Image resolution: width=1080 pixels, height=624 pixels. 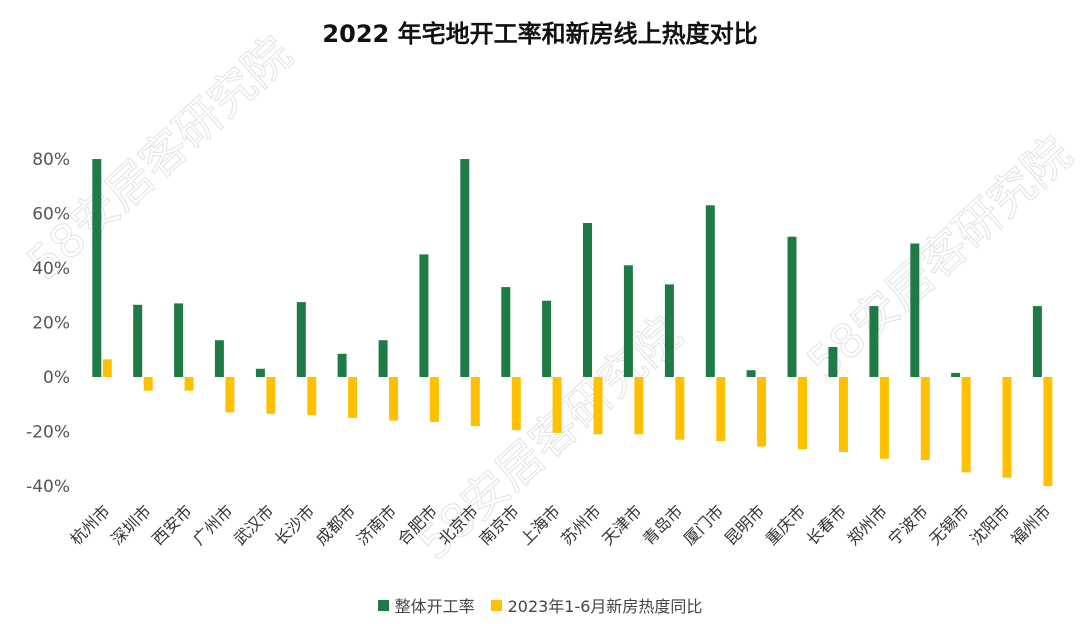 What do you see at coordinates (171, 524) in the screenshot?
I see `x-category-label: 西安市` at bounding box center [171, 524].